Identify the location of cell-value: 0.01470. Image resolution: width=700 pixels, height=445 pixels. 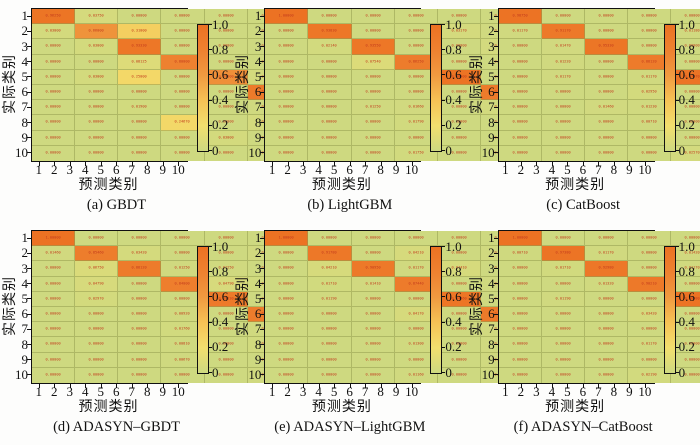
(563, 46).